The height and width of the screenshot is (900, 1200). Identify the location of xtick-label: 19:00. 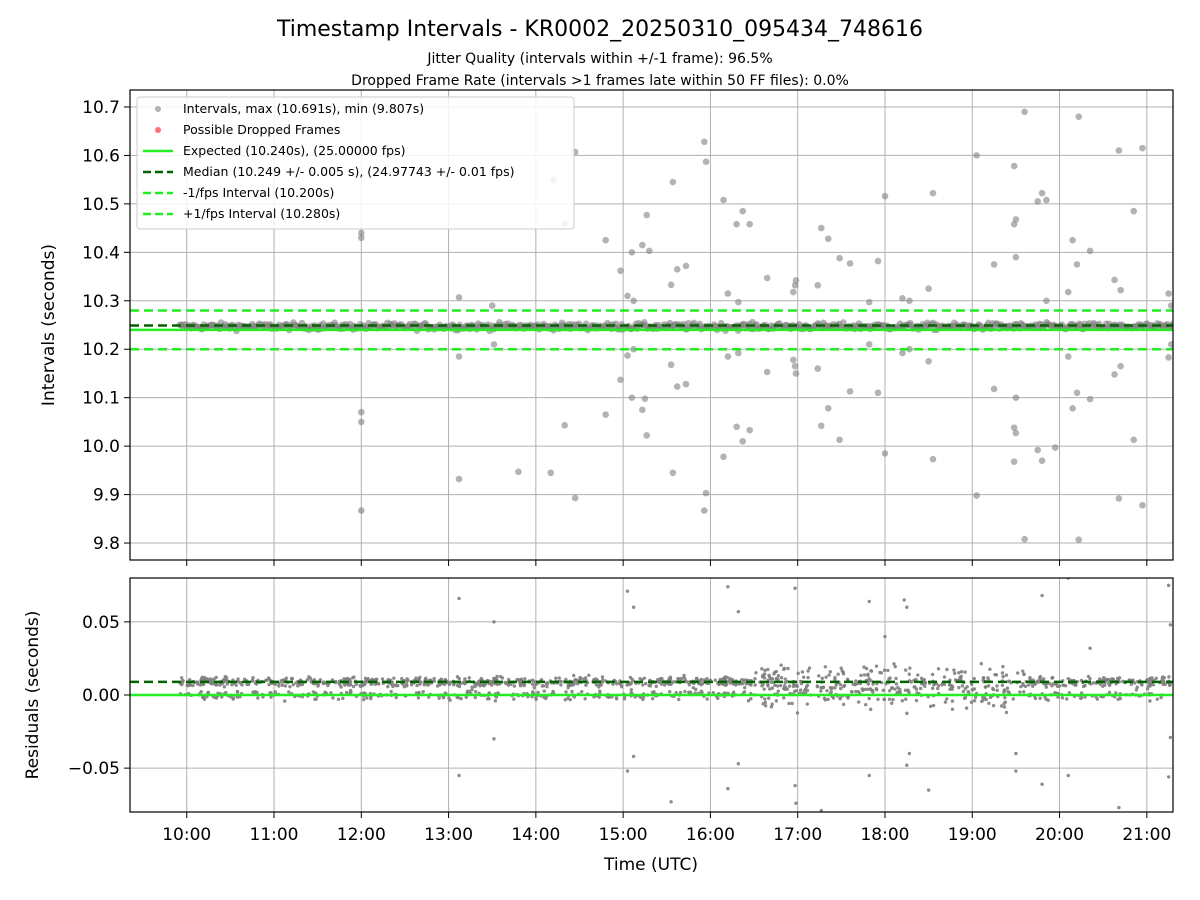
(972, 835).